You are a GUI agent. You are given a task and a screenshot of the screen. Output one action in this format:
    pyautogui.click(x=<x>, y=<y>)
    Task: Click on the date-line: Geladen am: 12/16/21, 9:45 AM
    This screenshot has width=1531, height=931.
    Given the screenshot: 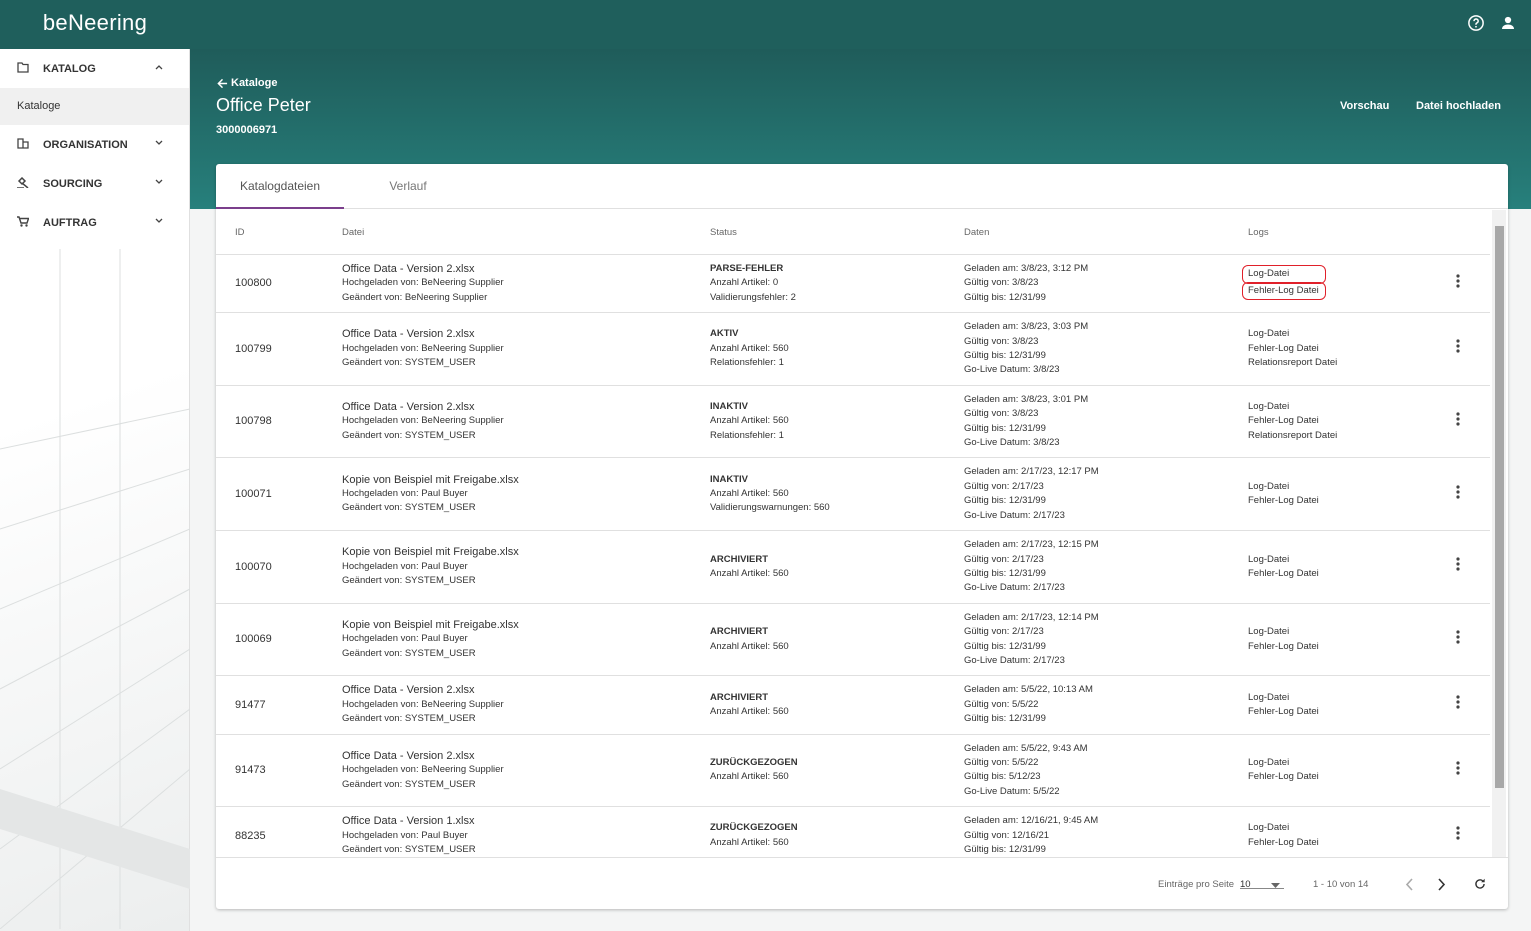 What is the action you would take?
    pyautogui.click(x=1031, y=821)
    